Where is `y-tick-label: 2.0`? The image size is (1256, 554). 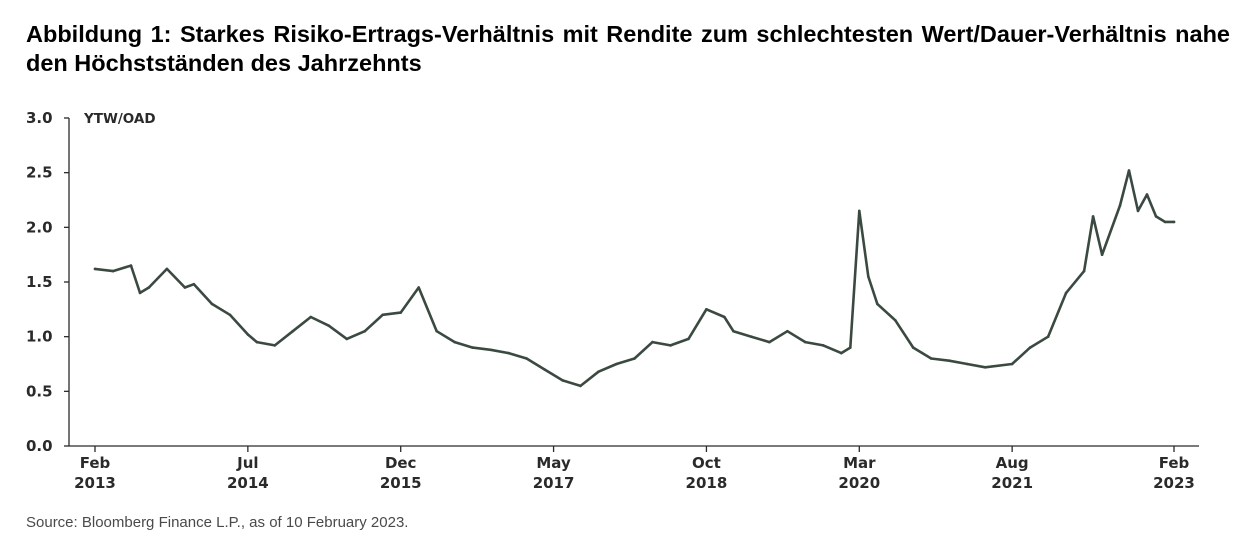
y-tick-label: 2.0 is located at coordinates (39, 227).